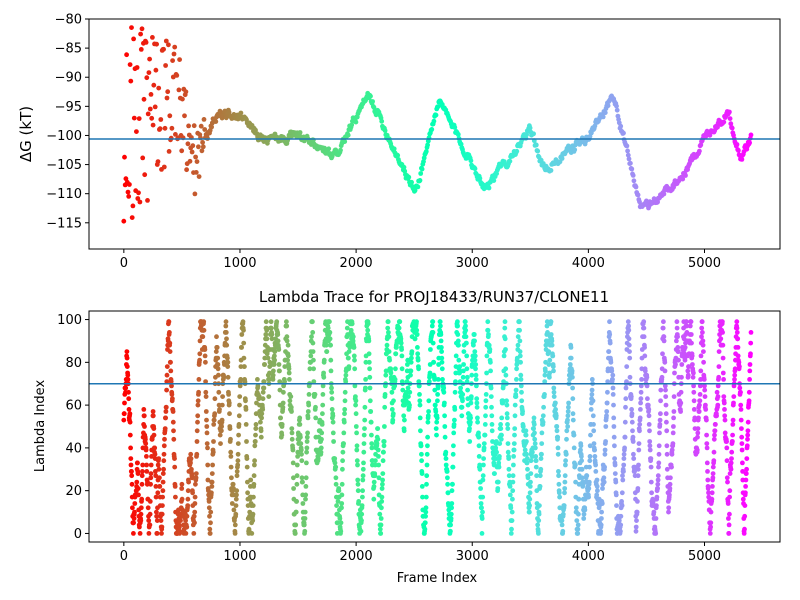 This screenshot has width=800, height=600. Describe the element at coordinates (64, 194) in the screenshot. I see `y-tick-label: −110` at that location.